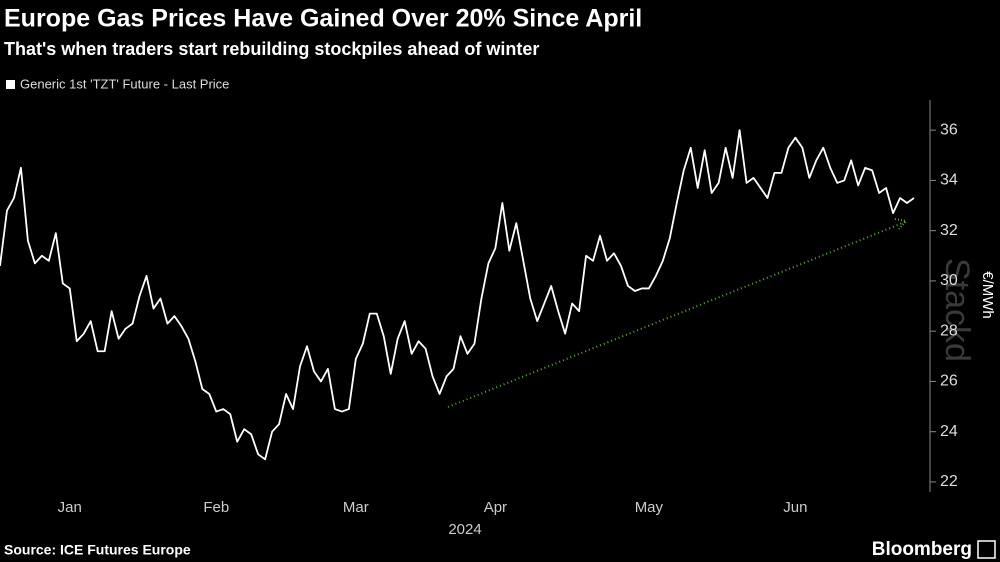  Describe the element at coordinates (949, 230) in the screenshot. I see `y-tick-label: 32` at that location.